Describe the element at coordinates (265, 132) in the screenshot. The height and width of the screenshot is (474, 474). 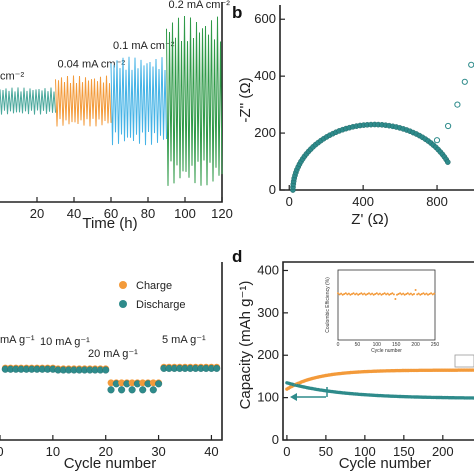
I see `y-tick-label-b-1: 200` at that location.